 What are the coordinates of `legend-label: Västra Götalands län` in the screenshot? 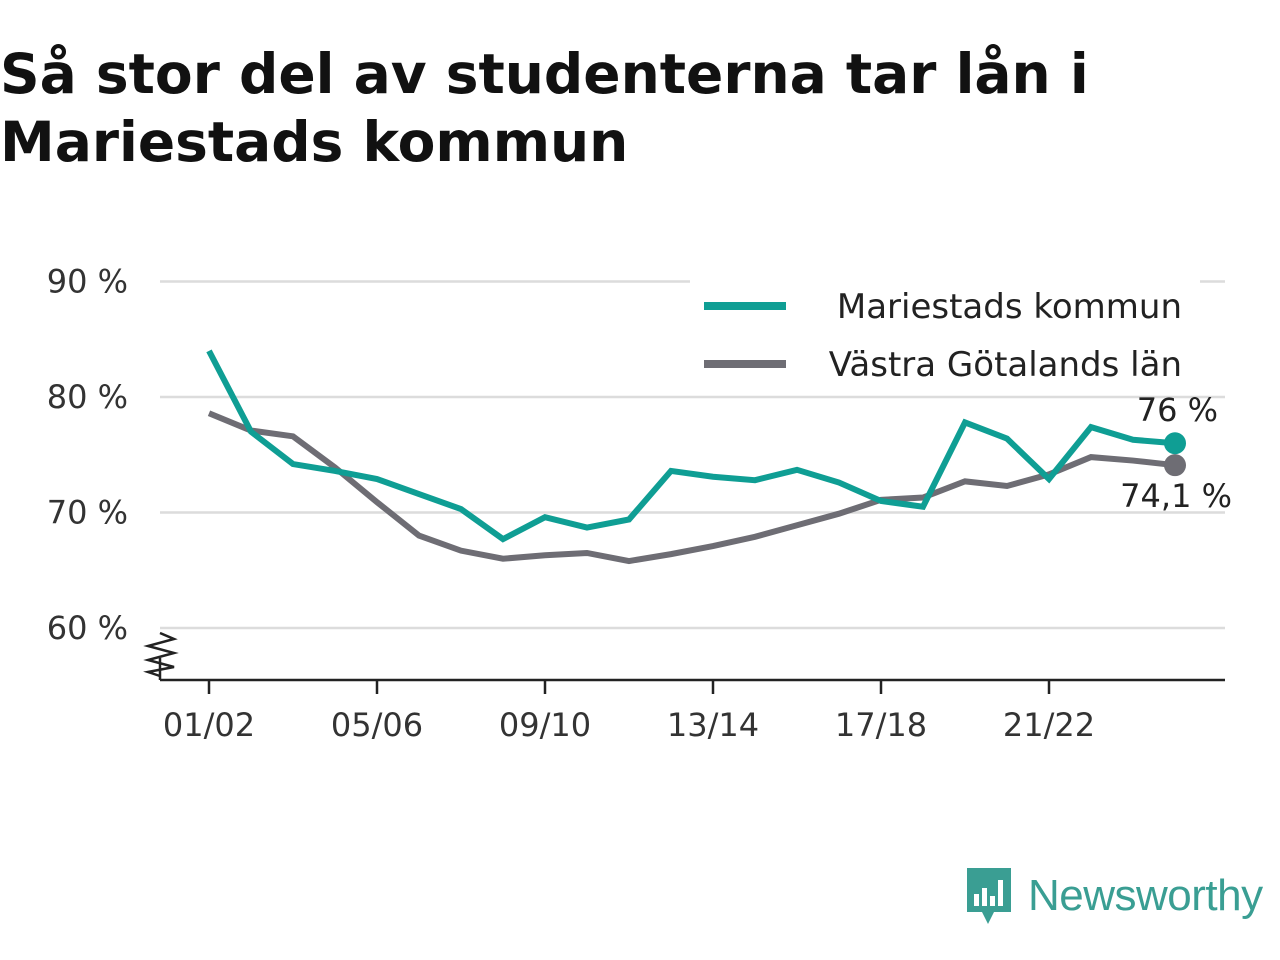 It's located at (1005, 365).